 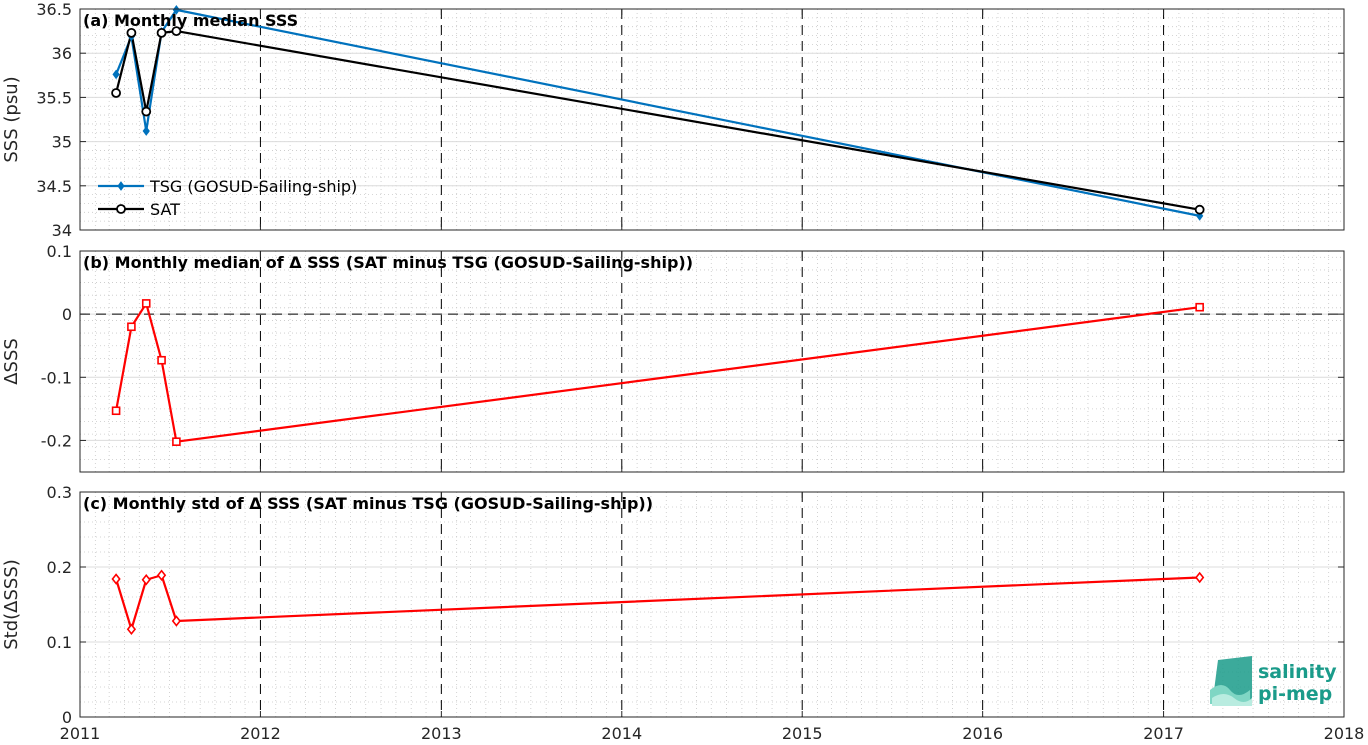 I want to click on legend: TSG (GOSUD-Sailing-ship) SAT, so click(x=227, y=198).